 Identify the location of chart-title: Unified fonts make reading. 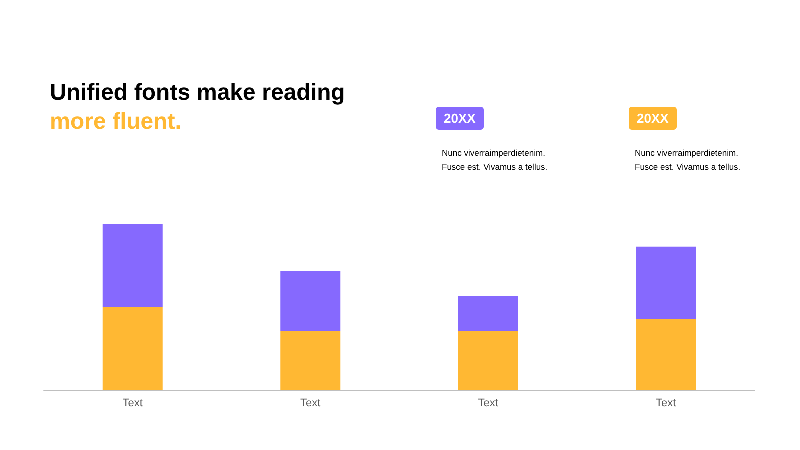
(198, 92).